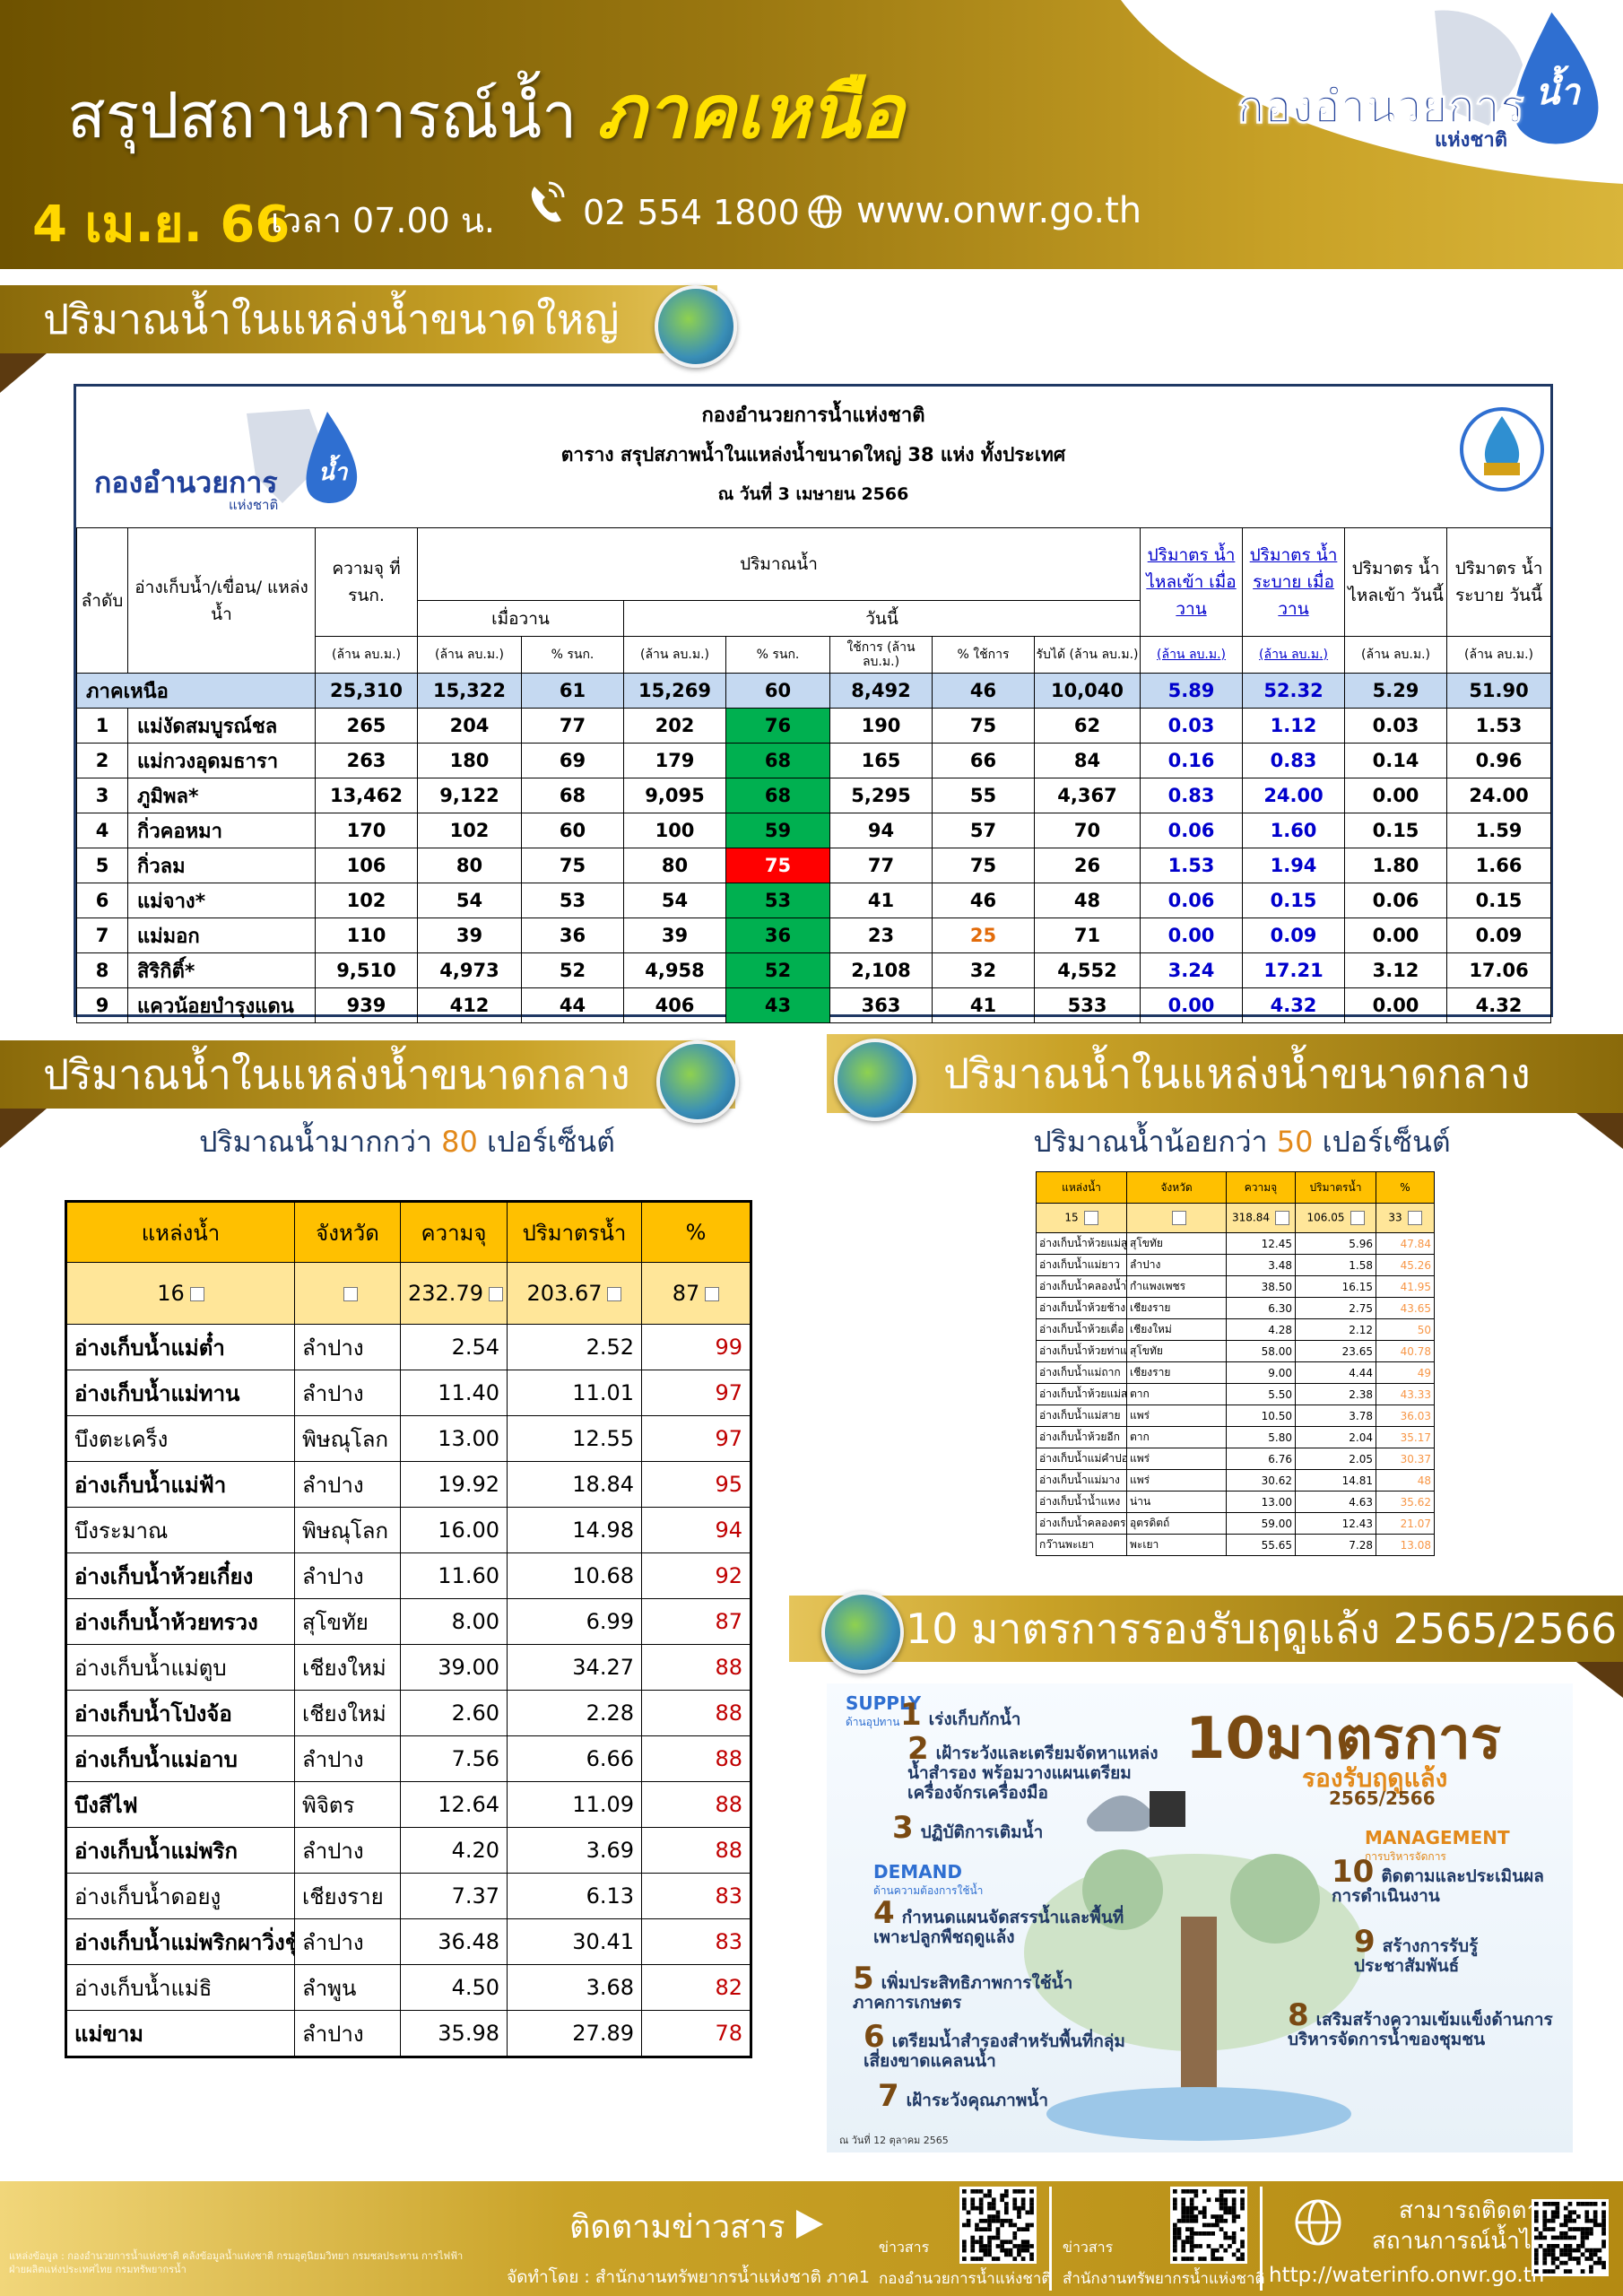 The image size is (1623, 2296). Describe the element at coordinates (778, 564) in the screenshot. I see `header-cell: ปริมาณน้ำ` at that location.